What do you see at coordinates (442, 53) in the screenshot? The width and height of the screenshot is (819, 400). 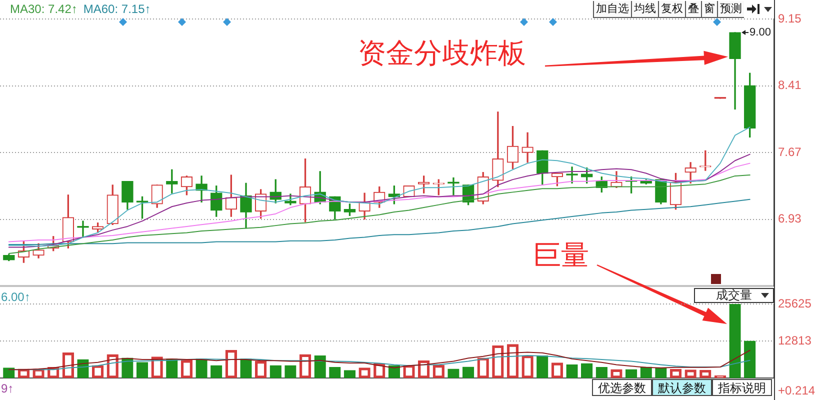 I see `annotation: 资金分歧炸板` at bounding box center [442, 53].